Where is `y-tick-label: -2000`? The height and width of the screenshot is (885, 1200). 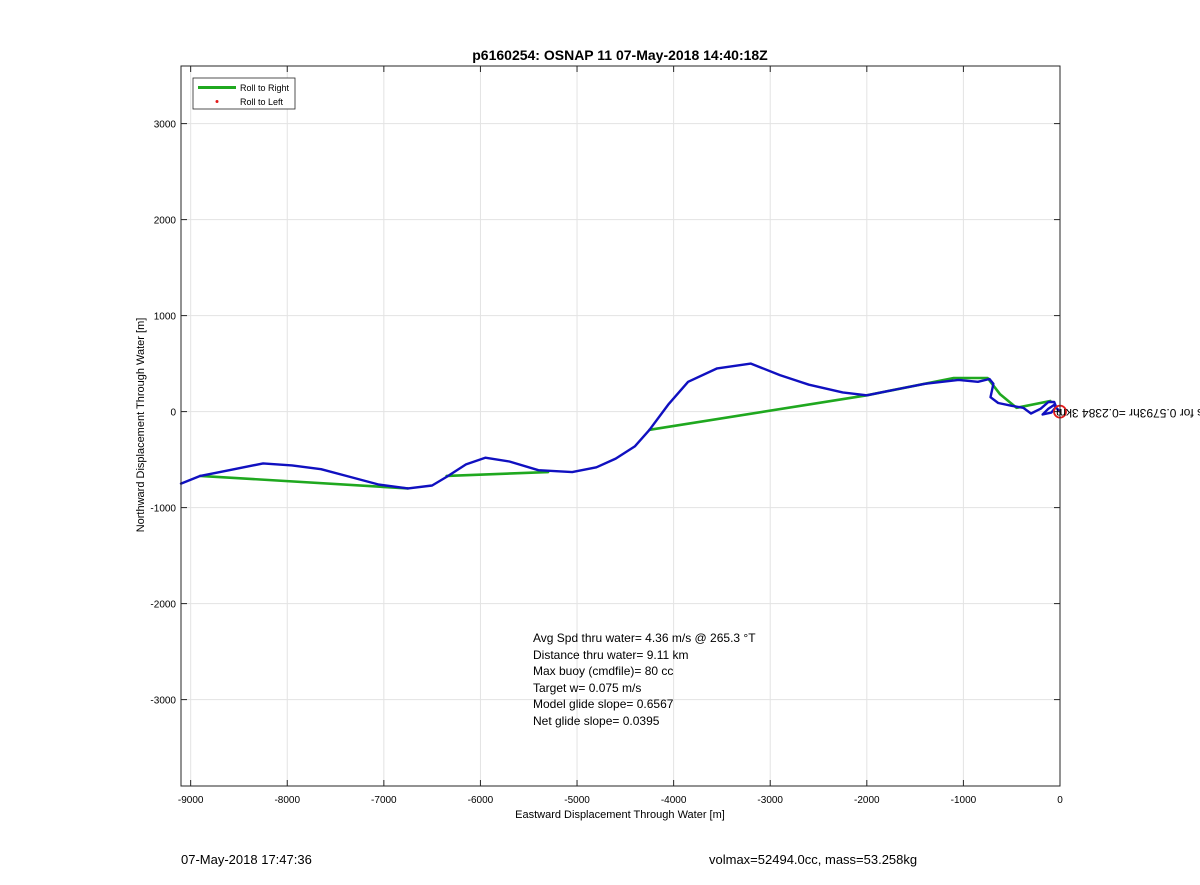 y-tick-label: -2000 is located at coordinates (163, 605).